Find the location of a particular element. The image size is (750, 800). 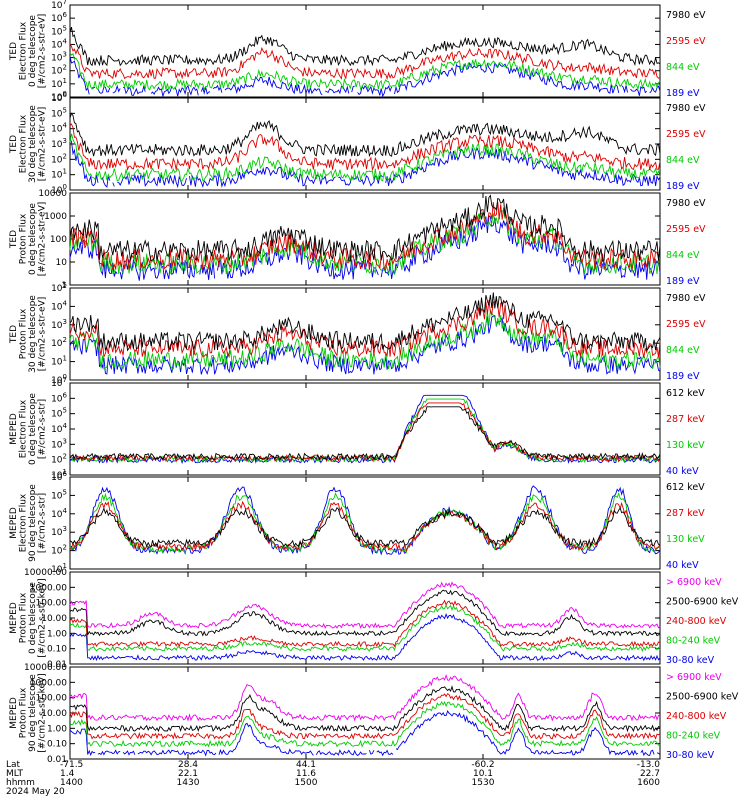

x-tick-label: -60.2 is located at coordinates (482, 765).